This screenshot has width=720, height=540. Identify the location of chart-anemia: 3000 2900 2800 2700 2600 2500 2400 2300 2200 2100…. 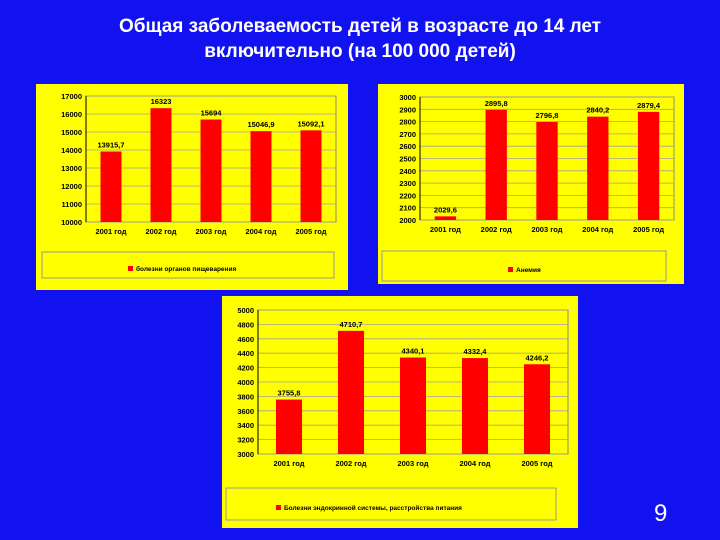
(528, 187).